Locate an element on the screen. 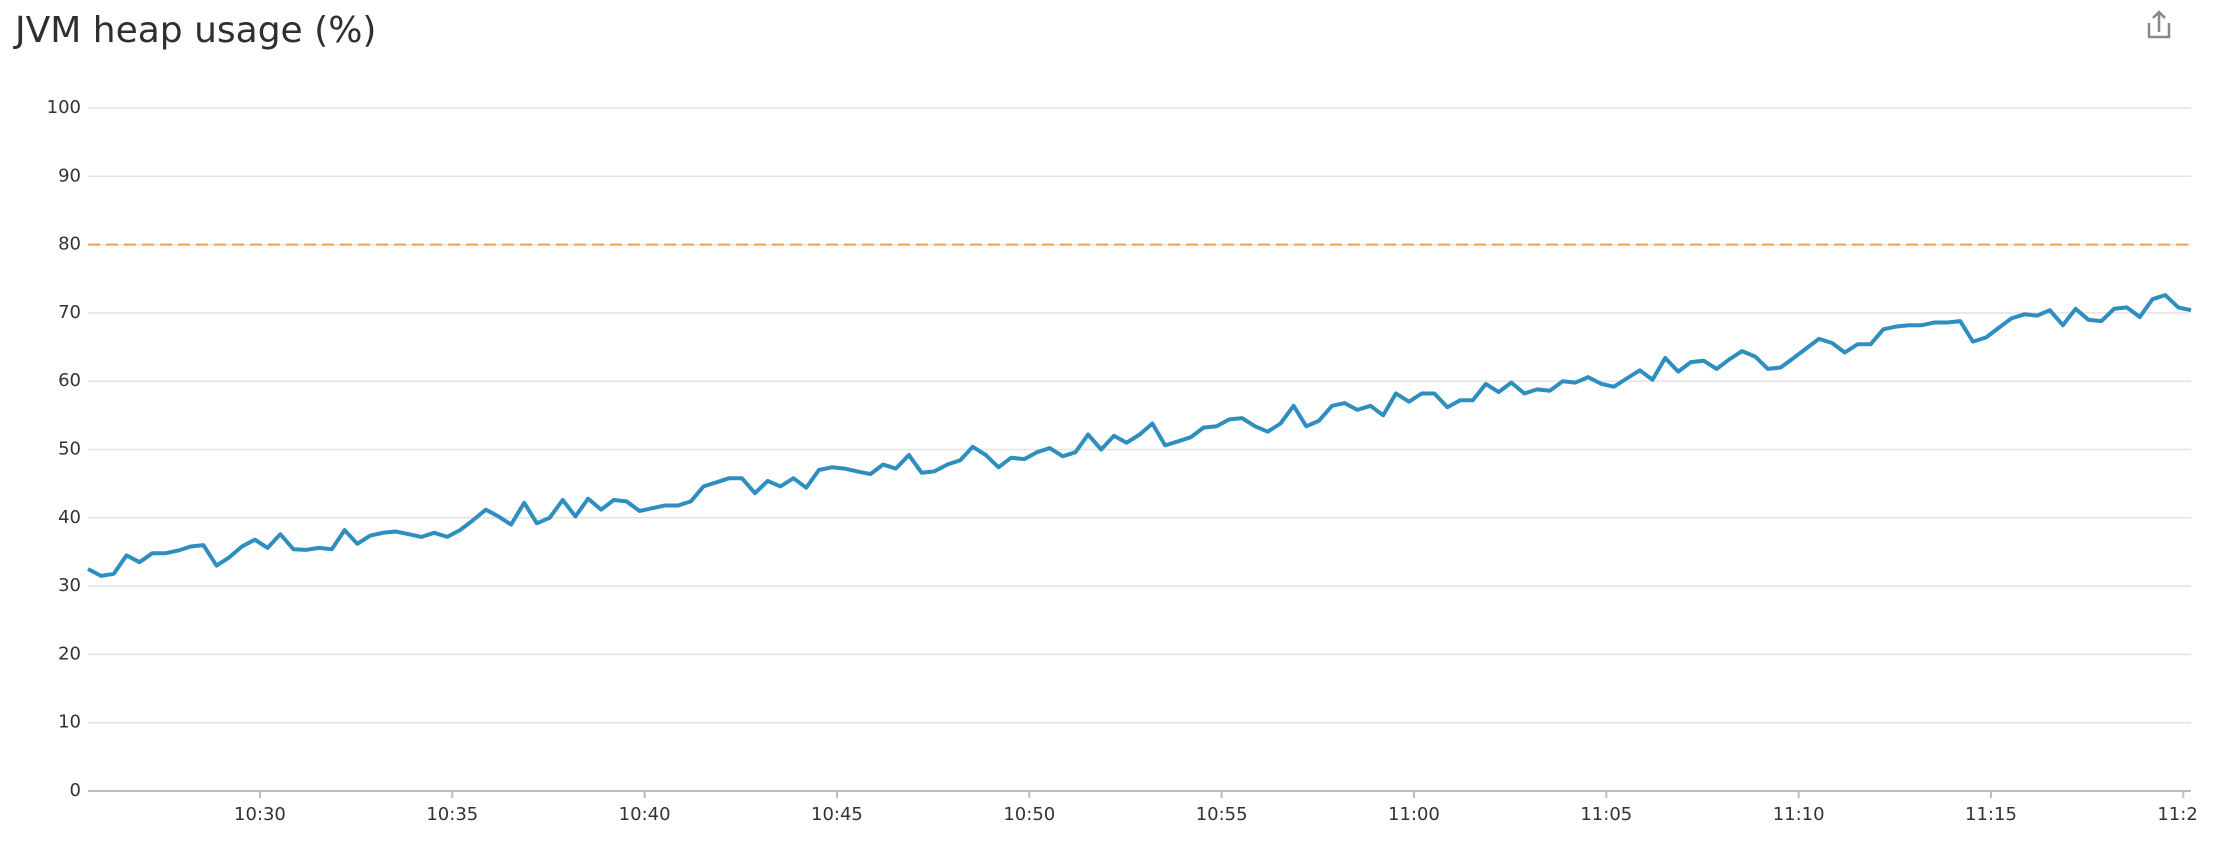 Image resolution: width=2218 pixels, height=841 pixels. y-tick-label: 0 is located at coordinates (75, 790).